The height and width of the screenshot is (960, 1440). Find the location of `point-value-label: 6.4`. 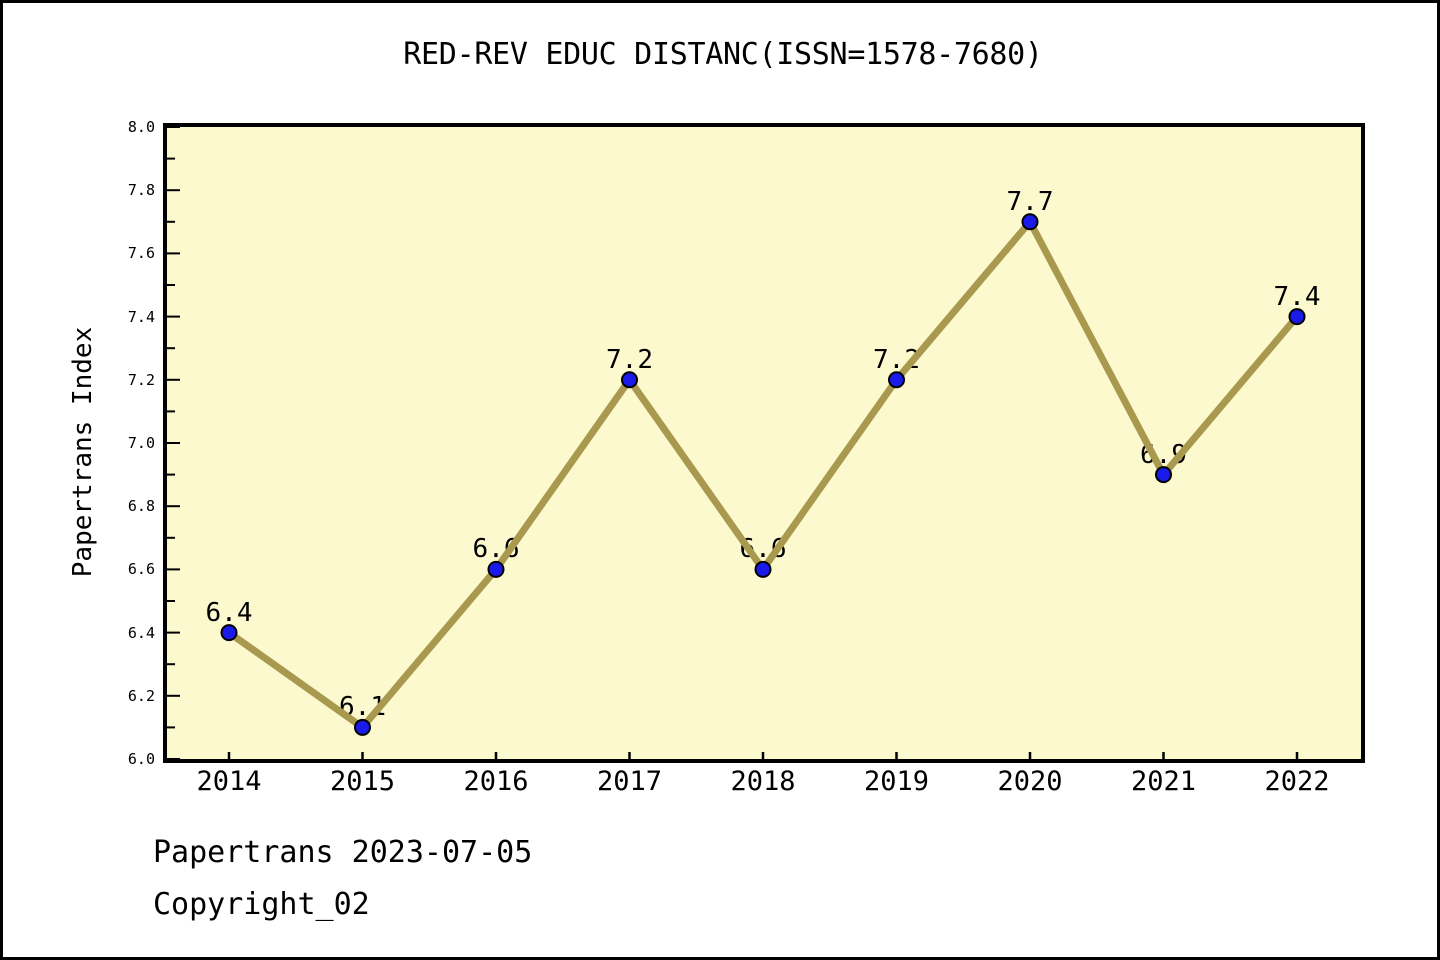

point-value-label: 6.4 is located at coordinates (229, 612).